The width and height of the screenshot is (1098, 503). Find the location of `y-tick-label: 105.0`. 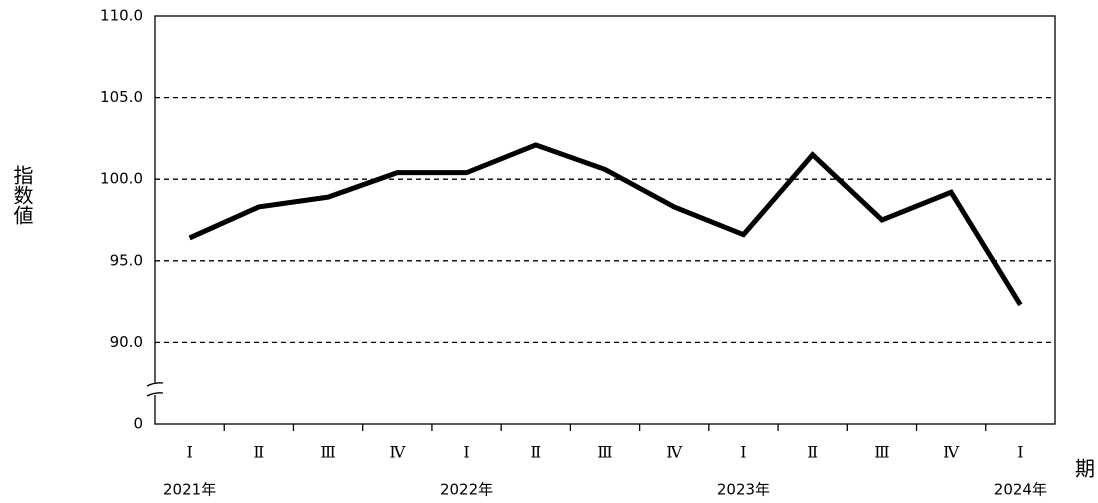

y-tick-label: 105.0 is located at coordinates (121, 97).